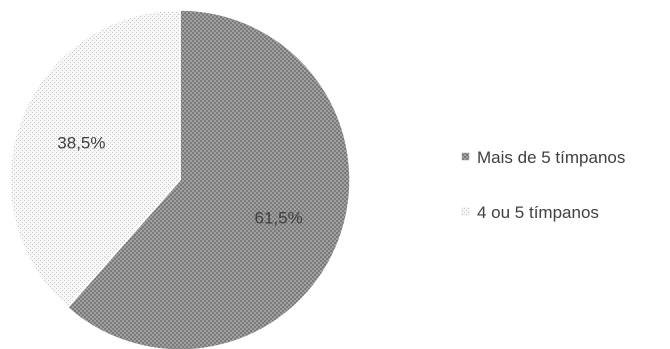  What do you see at coordinates (543, 185) in the screenshot?
I see `legend: Mais de 5 tímpanos 4 ou 5 tímpanos` at bounding box center [543, 185].